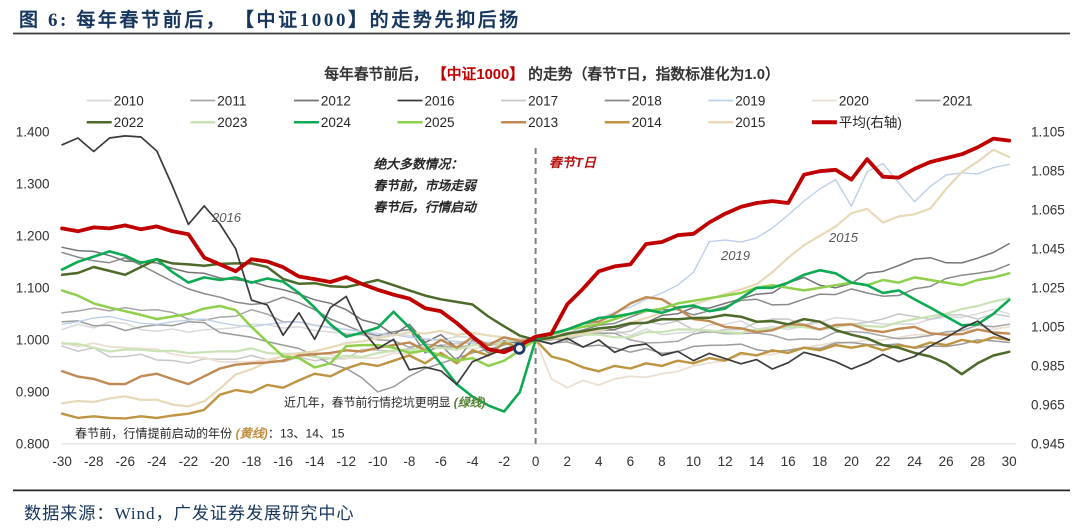  What do you see at coordinates (536, 461) in the screenshot?
I see `svg-text: 0` at bounding box center [536, 461].